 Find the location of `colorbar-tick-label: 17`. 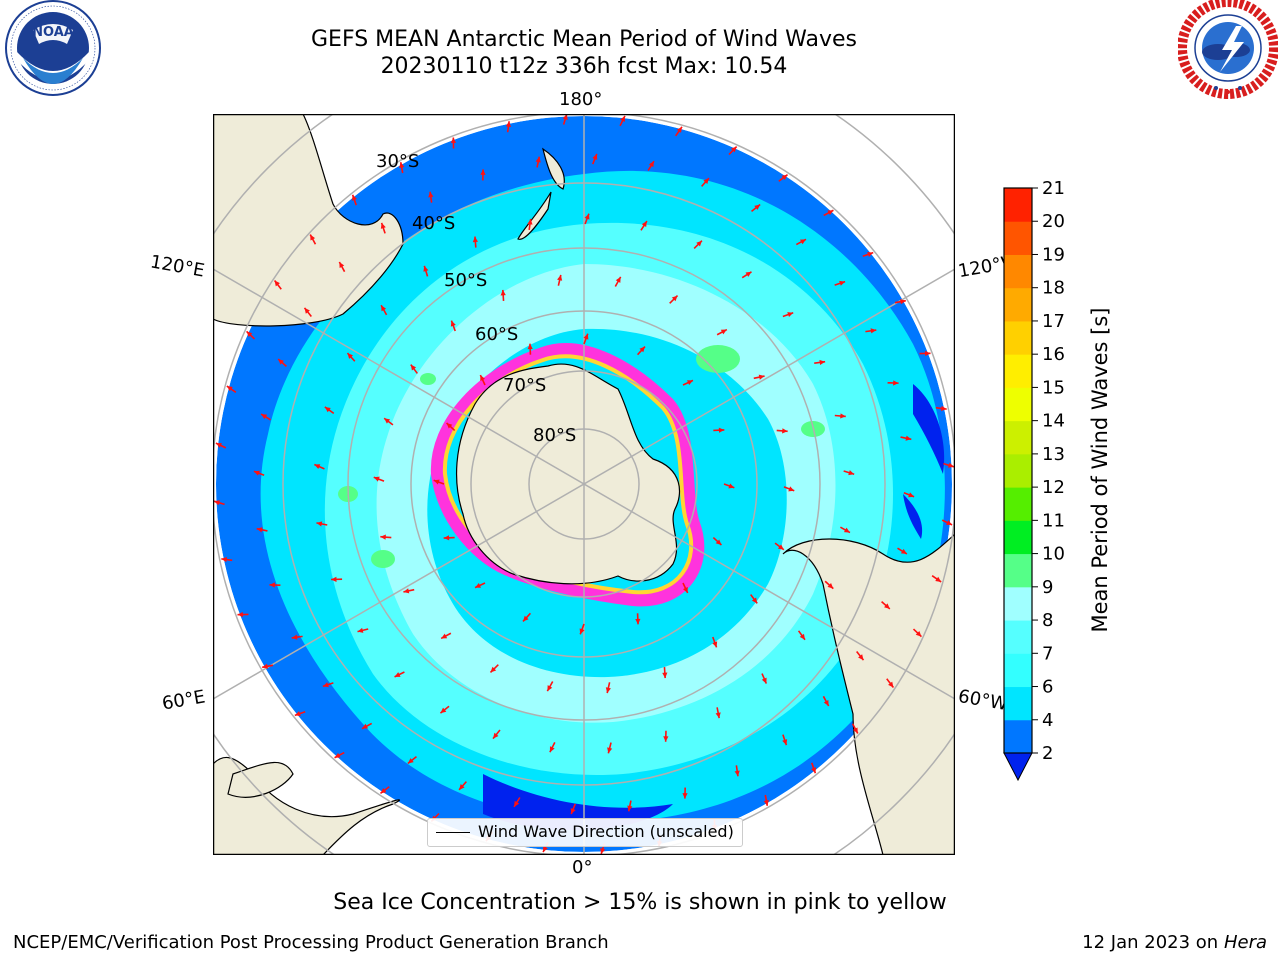

colorbar-tick-label: 17 is located at coordinates (1053, 321).